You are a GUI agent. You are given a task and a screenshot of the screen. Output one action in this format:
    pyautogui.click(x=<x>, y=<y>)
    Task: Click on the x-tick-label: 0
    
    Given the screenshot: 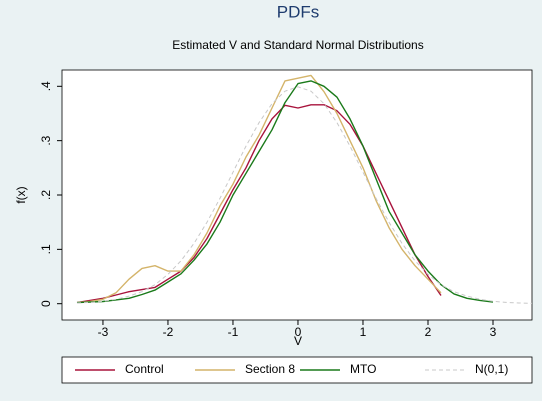 What is the action you would take?
    pyautogui.click(x=298, y=332)
    